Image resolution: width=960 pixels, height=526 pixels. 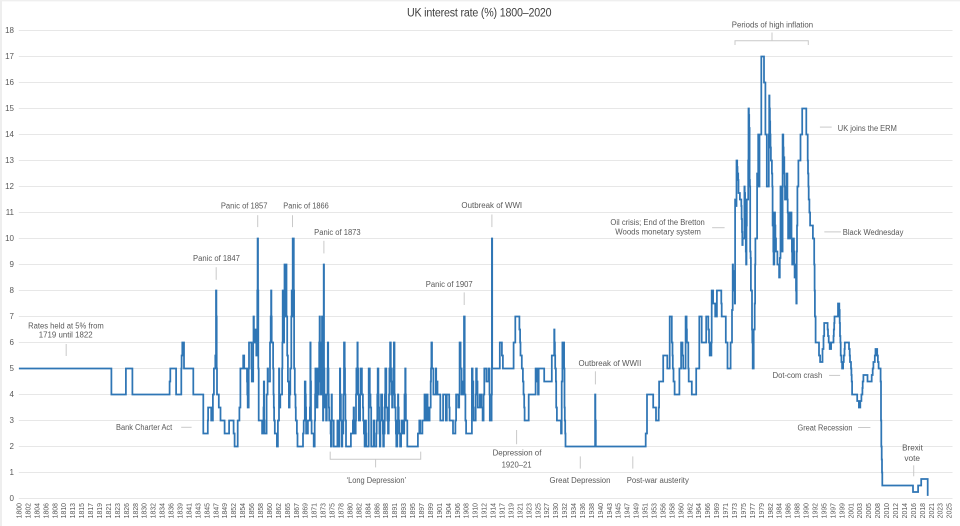 What do you see at coordinates (467, 510) in the screenshot?
I see `svg-text: 1908` at bounding box center [467, 510].